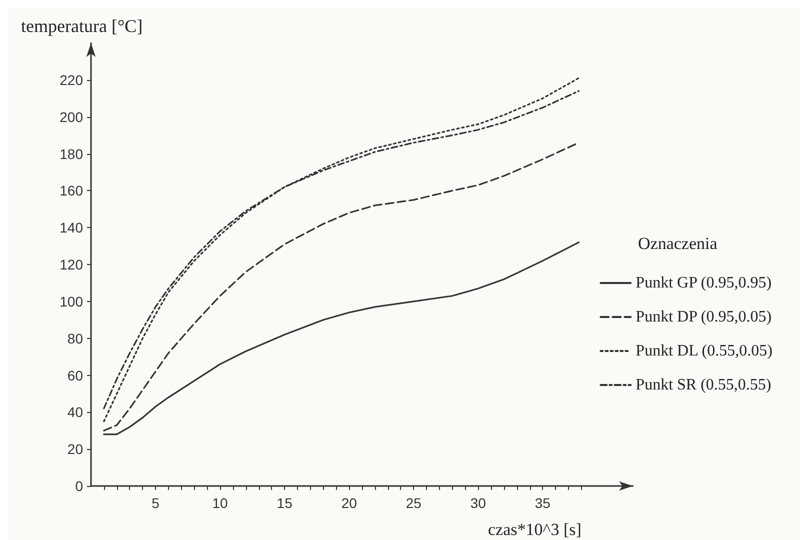 This screenshot has height=540, width=800. Describe the element at coordinates (75, 449) in the screenshot. I see `y-tick-label: 20` at that location.